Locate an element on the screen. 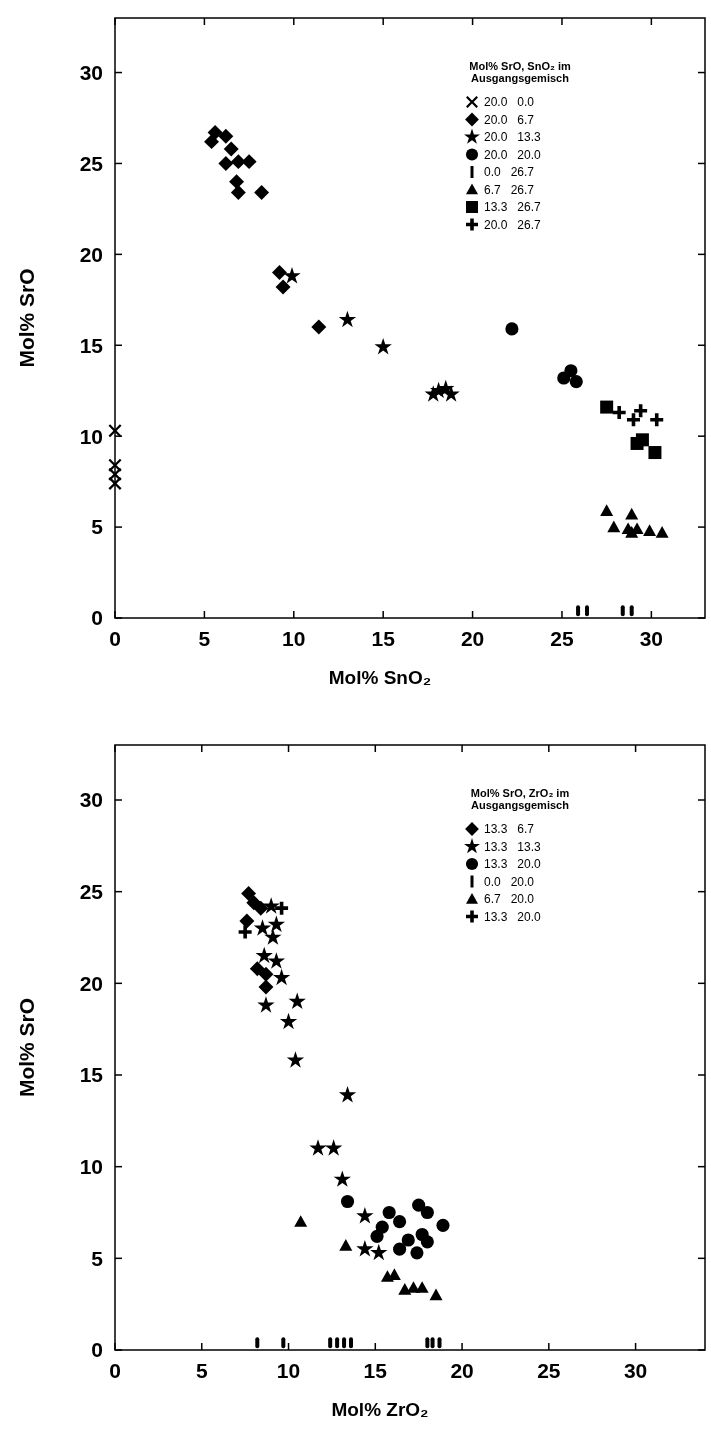 This screenshot has height=1441, width=711. legend-label: 20.0 20.0 is located at coordinates (513, 154).